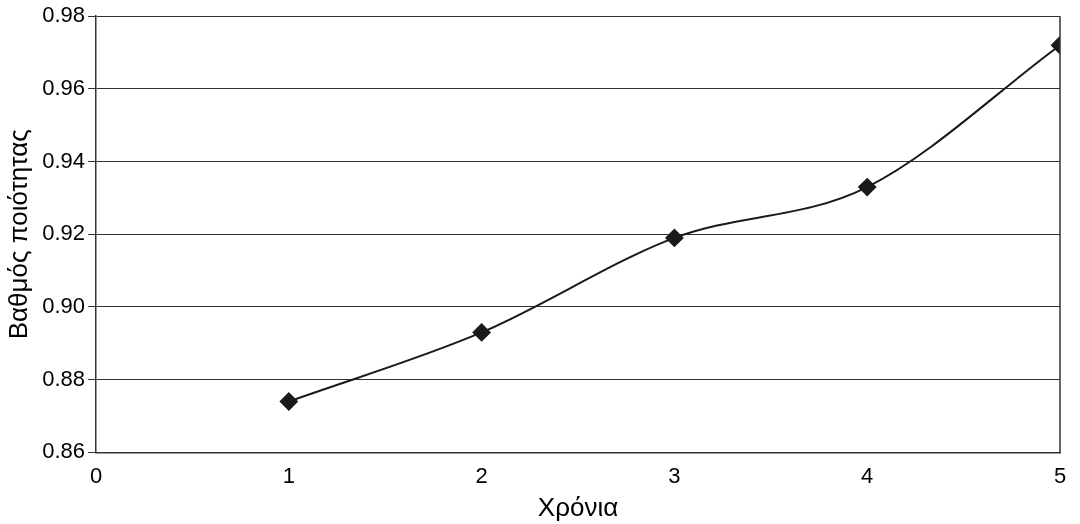 Image resolution: width=1080 pixels, height=524 pixels. Describe the element at coordinates (64, 451) in the screenshot. I see `y-tick-label: 0.86` at that location.